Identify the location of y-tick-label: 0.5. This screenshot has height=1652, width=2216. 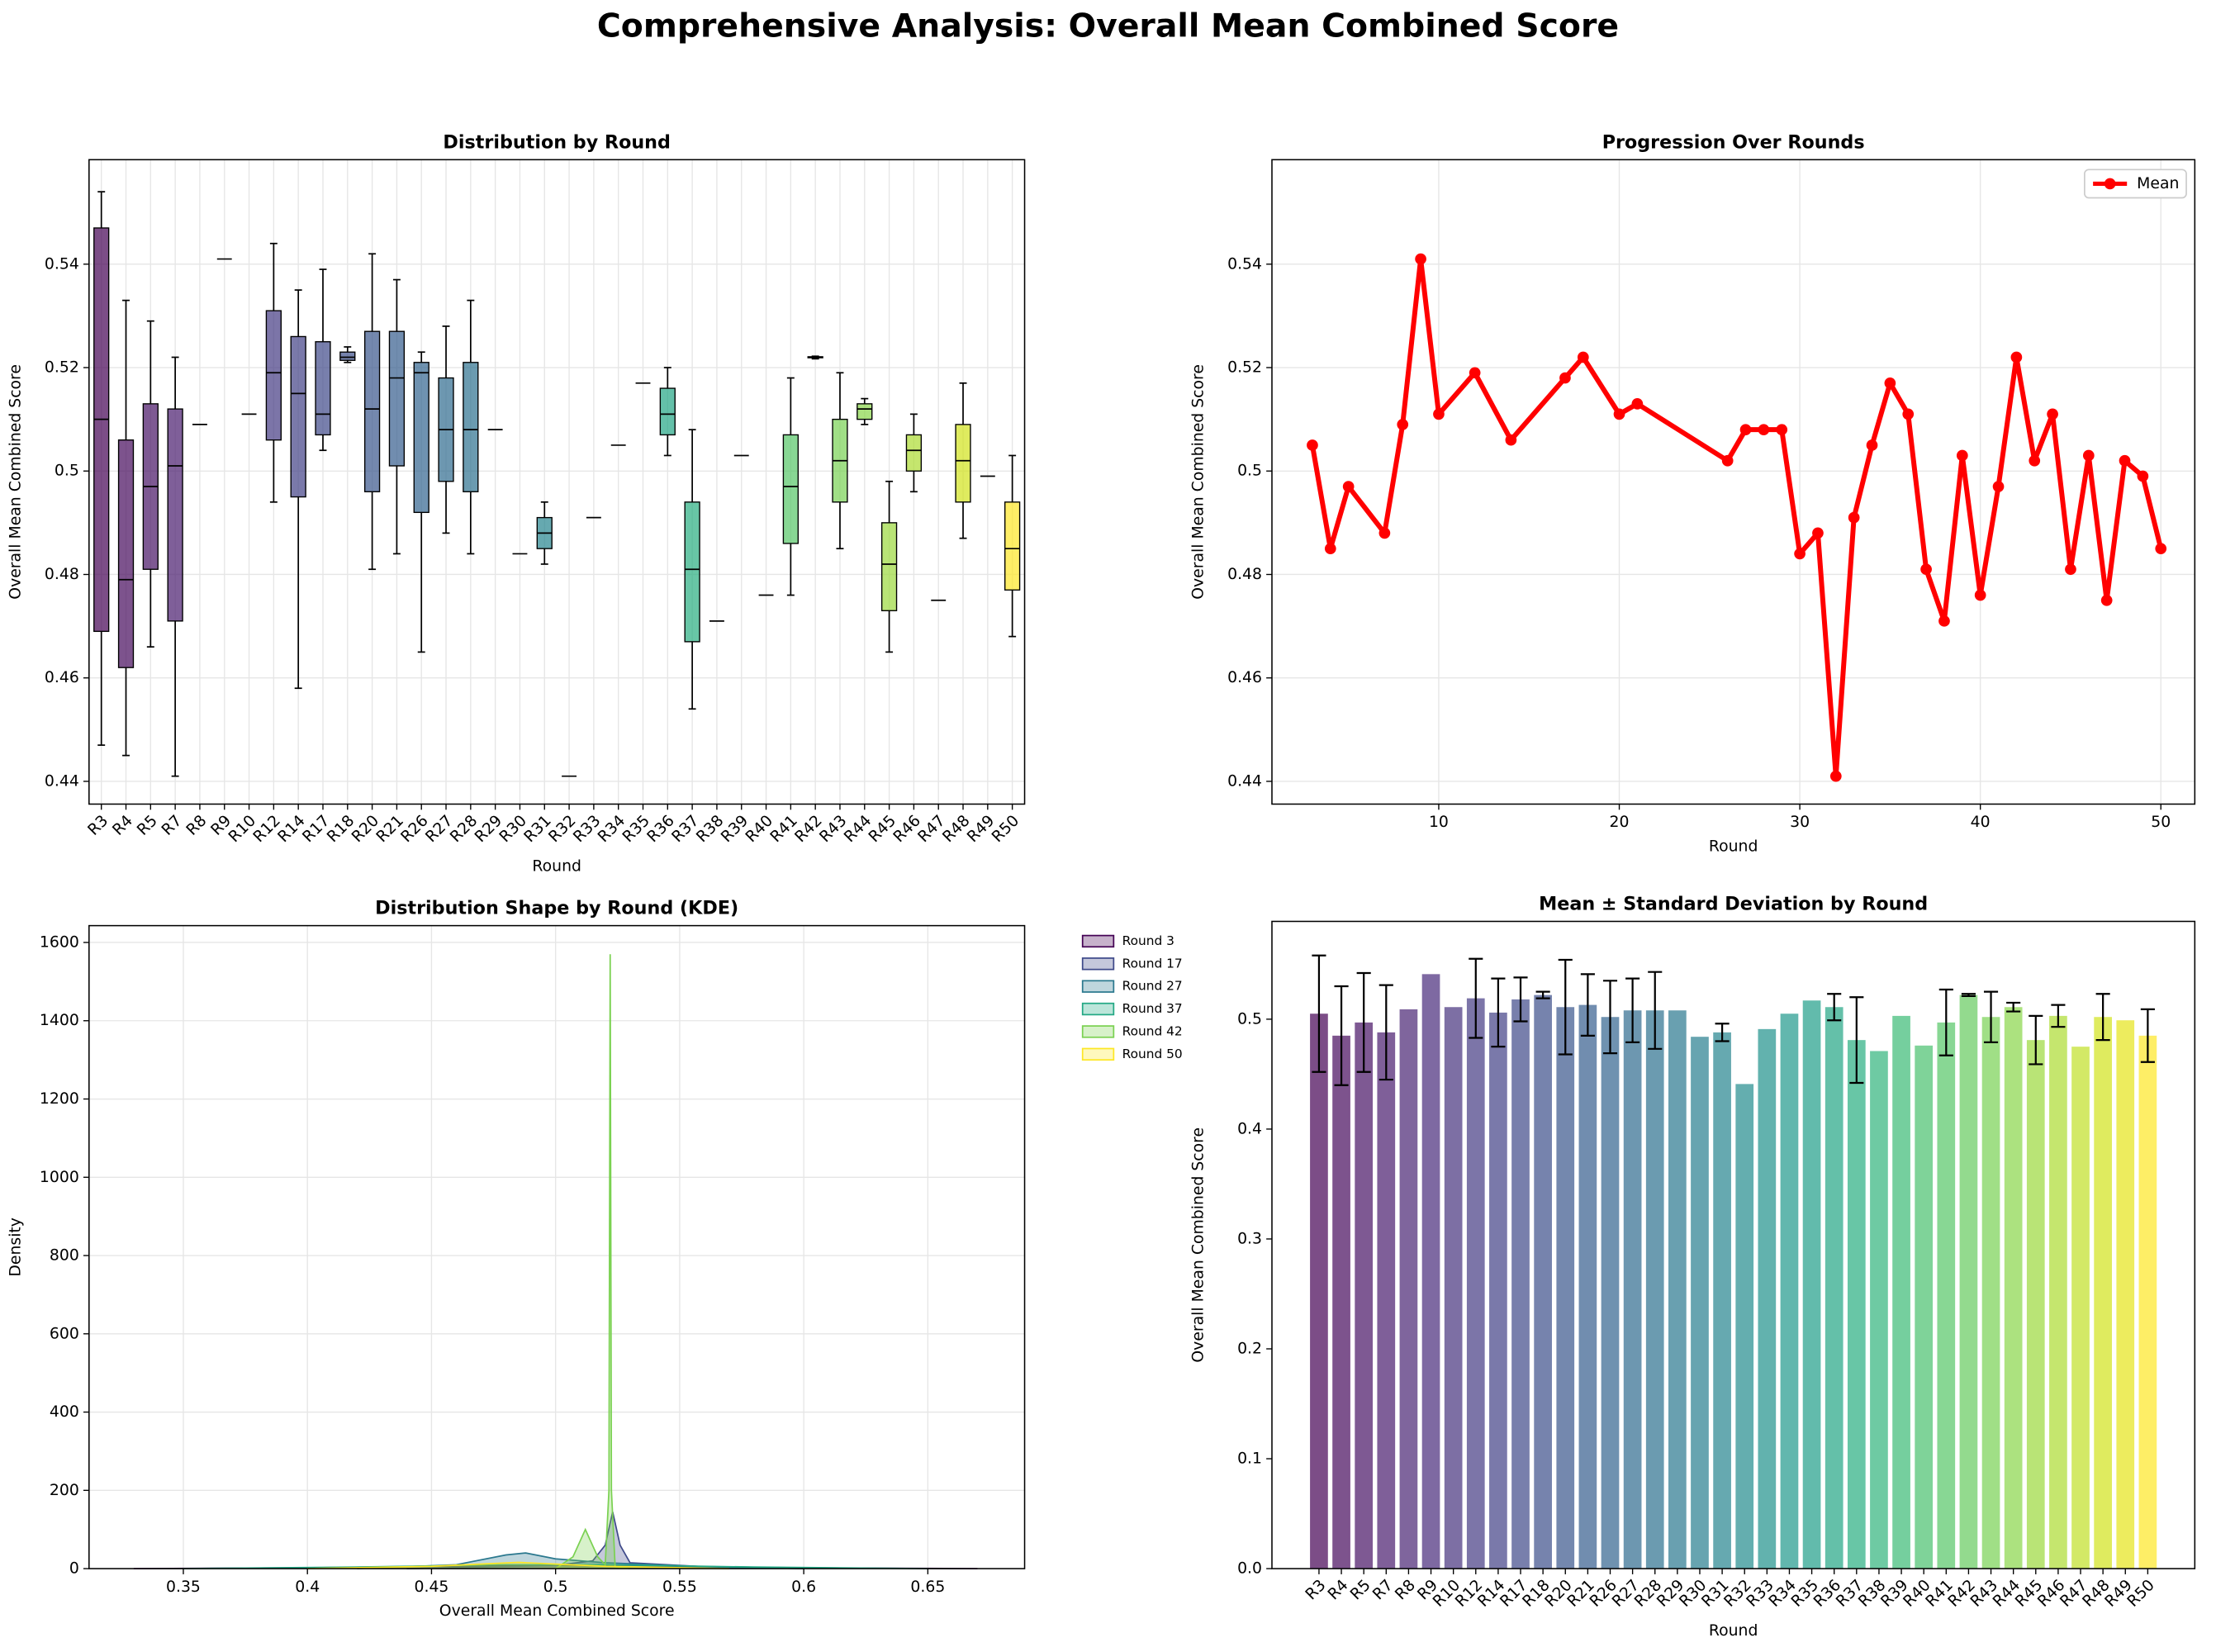
(67, 471).